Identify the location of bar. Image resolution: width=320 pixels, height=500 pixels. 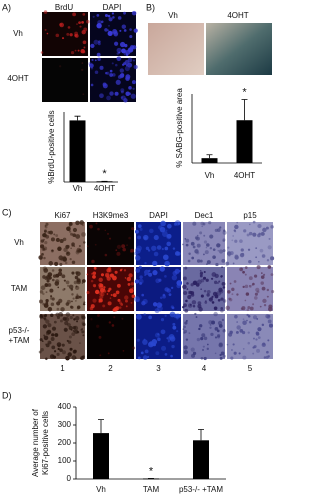
(209, 160).